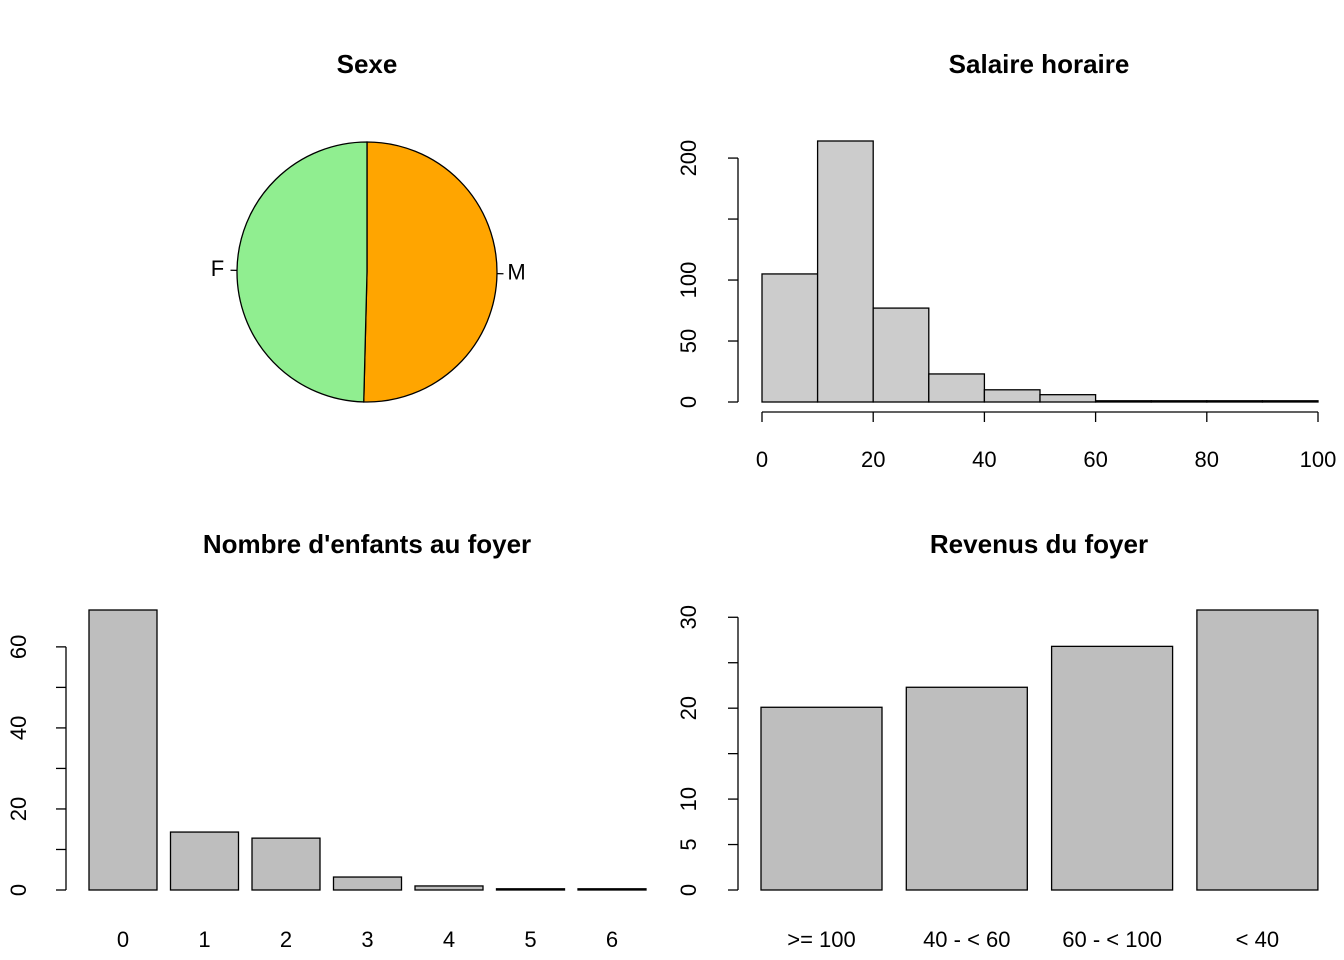 This screenshot has width=1344, height=960. What do you see at coordinates (688, 280) in the screenshot?
I see `y-tick-label: 100` at bounding box center [688, 280].